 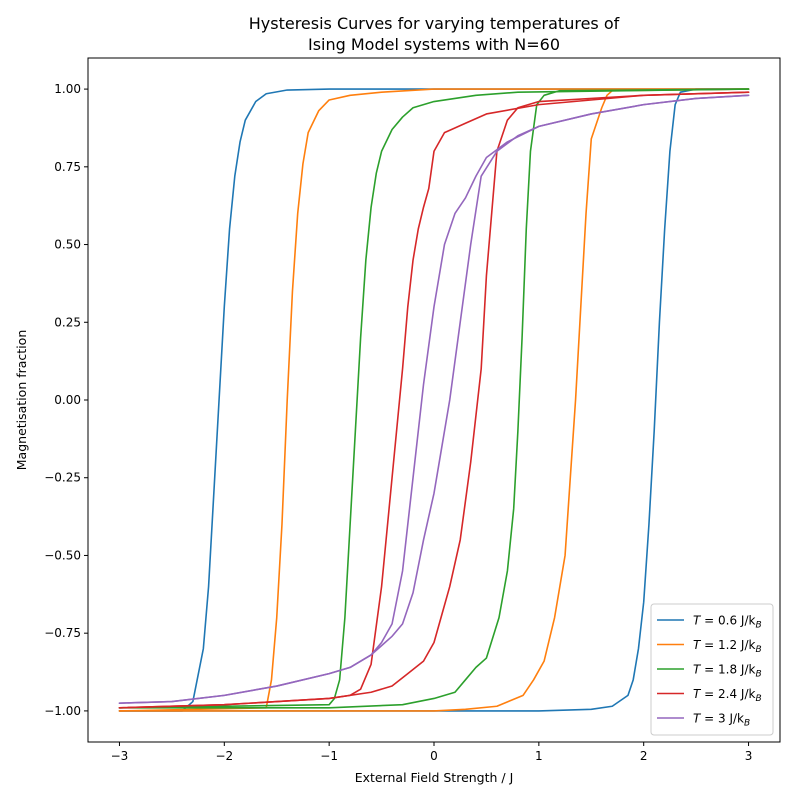 What do you see at coordinates (224, 756) in the screenshot?
I see `x-tick-label: −2` at bounding box center [224, 756].